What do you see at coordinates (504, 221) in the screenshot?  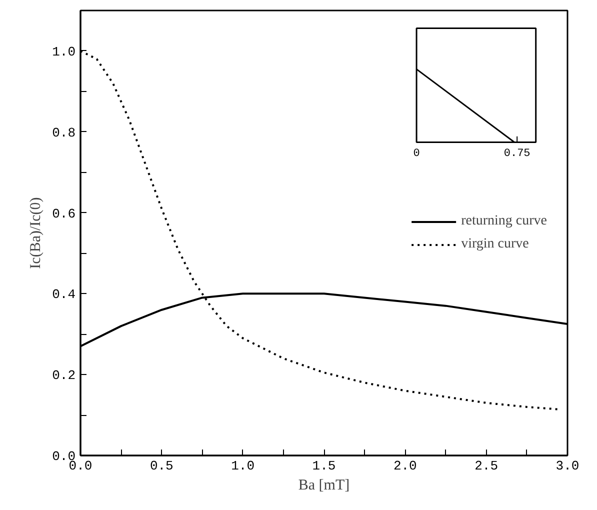 I see `legend-label: returning curve` at bounding box center [504, 221].